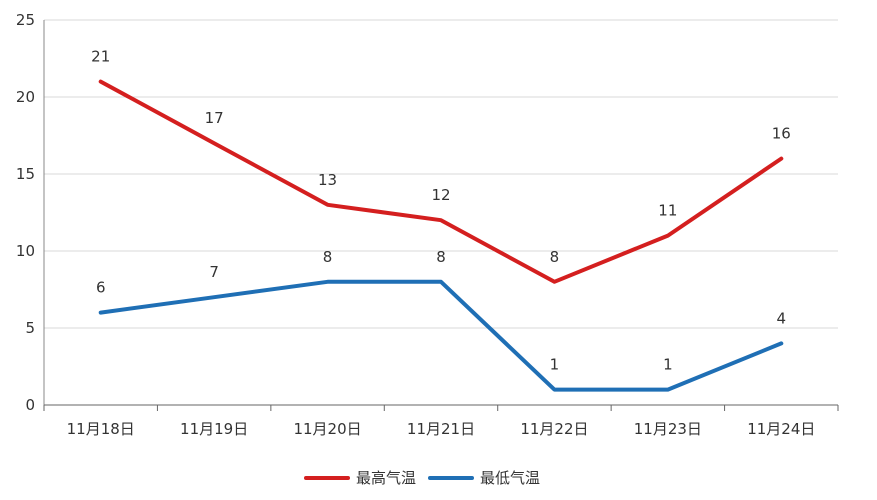 This screenshot has width=877, height=500. What do you see at coordinates (440, 195) in the screenshot?
I see `data-label: 12` at bounding box center [440, 195].